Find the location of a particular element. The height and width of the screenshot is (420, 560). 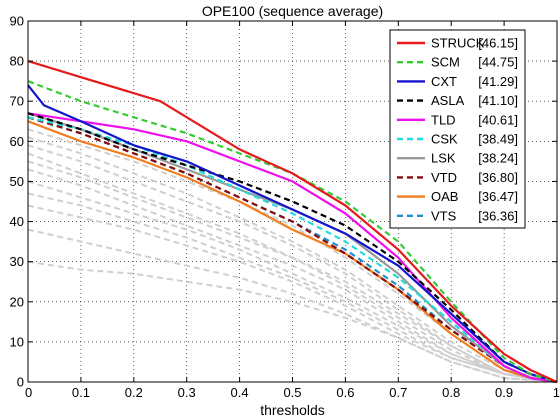

x-tick-label: 0.2 is located at coordinates (134, 392).